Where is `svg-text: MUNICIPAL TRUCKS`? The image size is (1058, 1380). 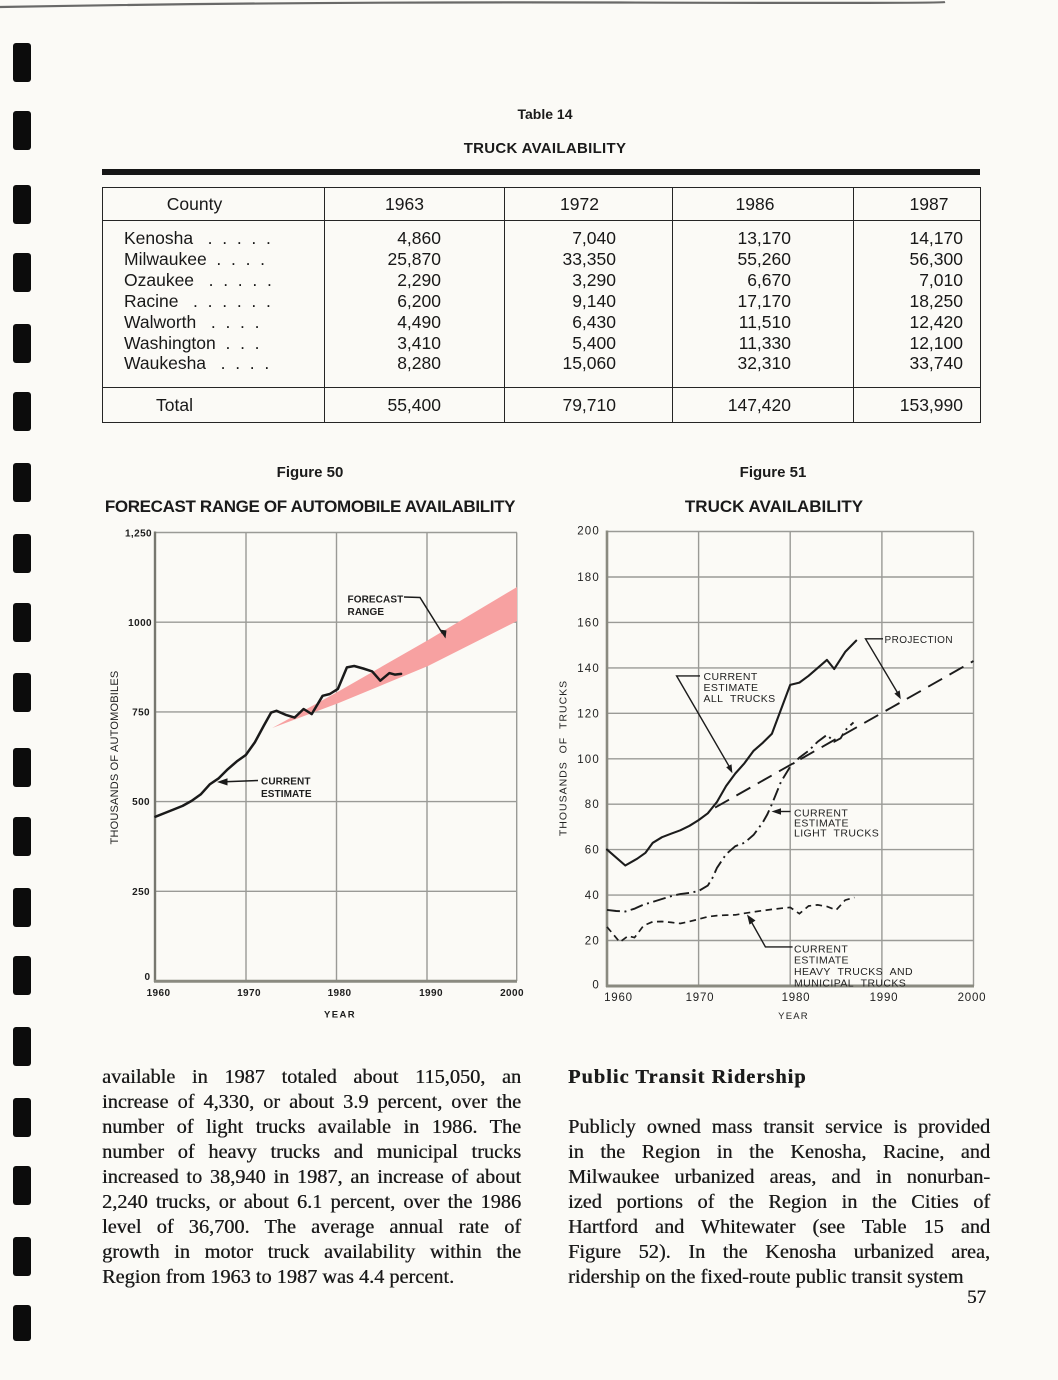
svg-text: MUNICIPAL TRUCKS is located at coordinates (850, 984).